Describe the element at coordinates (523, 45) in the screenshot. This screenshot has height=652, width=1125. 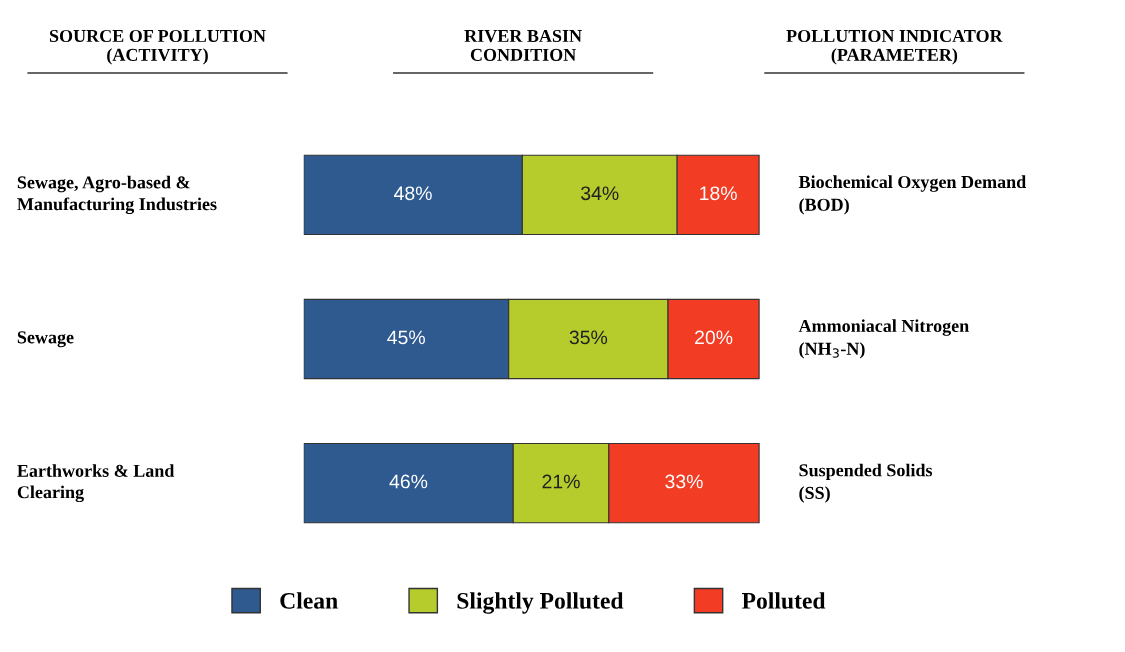
I see `text: RIVER BASIN CONDITION` at that location.